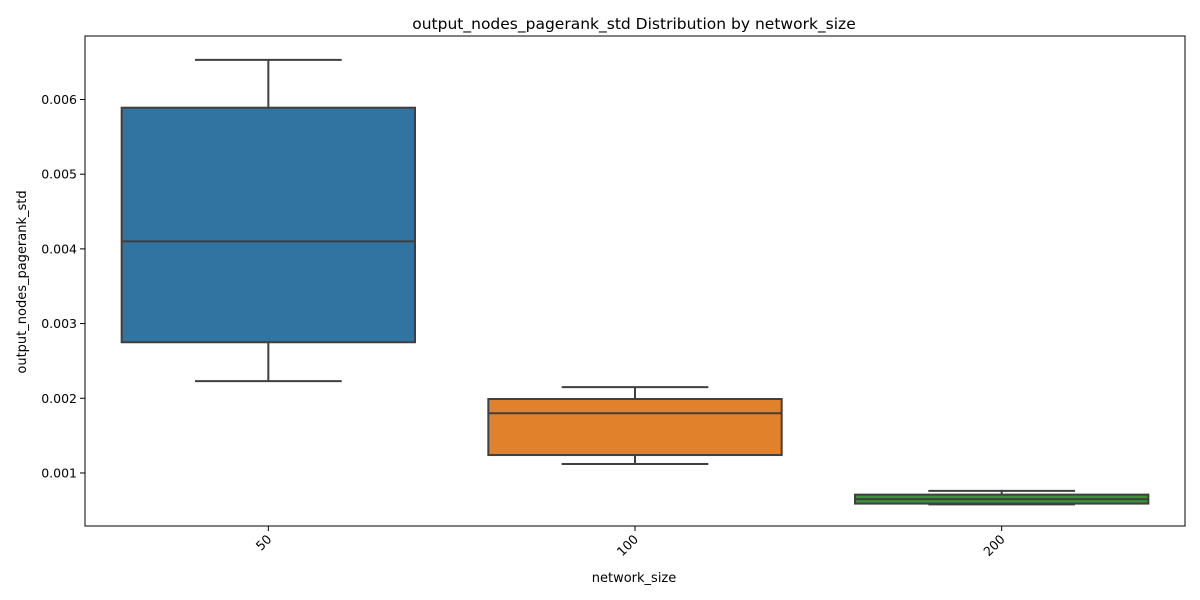 The width and height of the screenshot is (1200, 600). Describe the element at coordinates (268, 225) in the screenshot. I see `box-50-iqr` at that location.